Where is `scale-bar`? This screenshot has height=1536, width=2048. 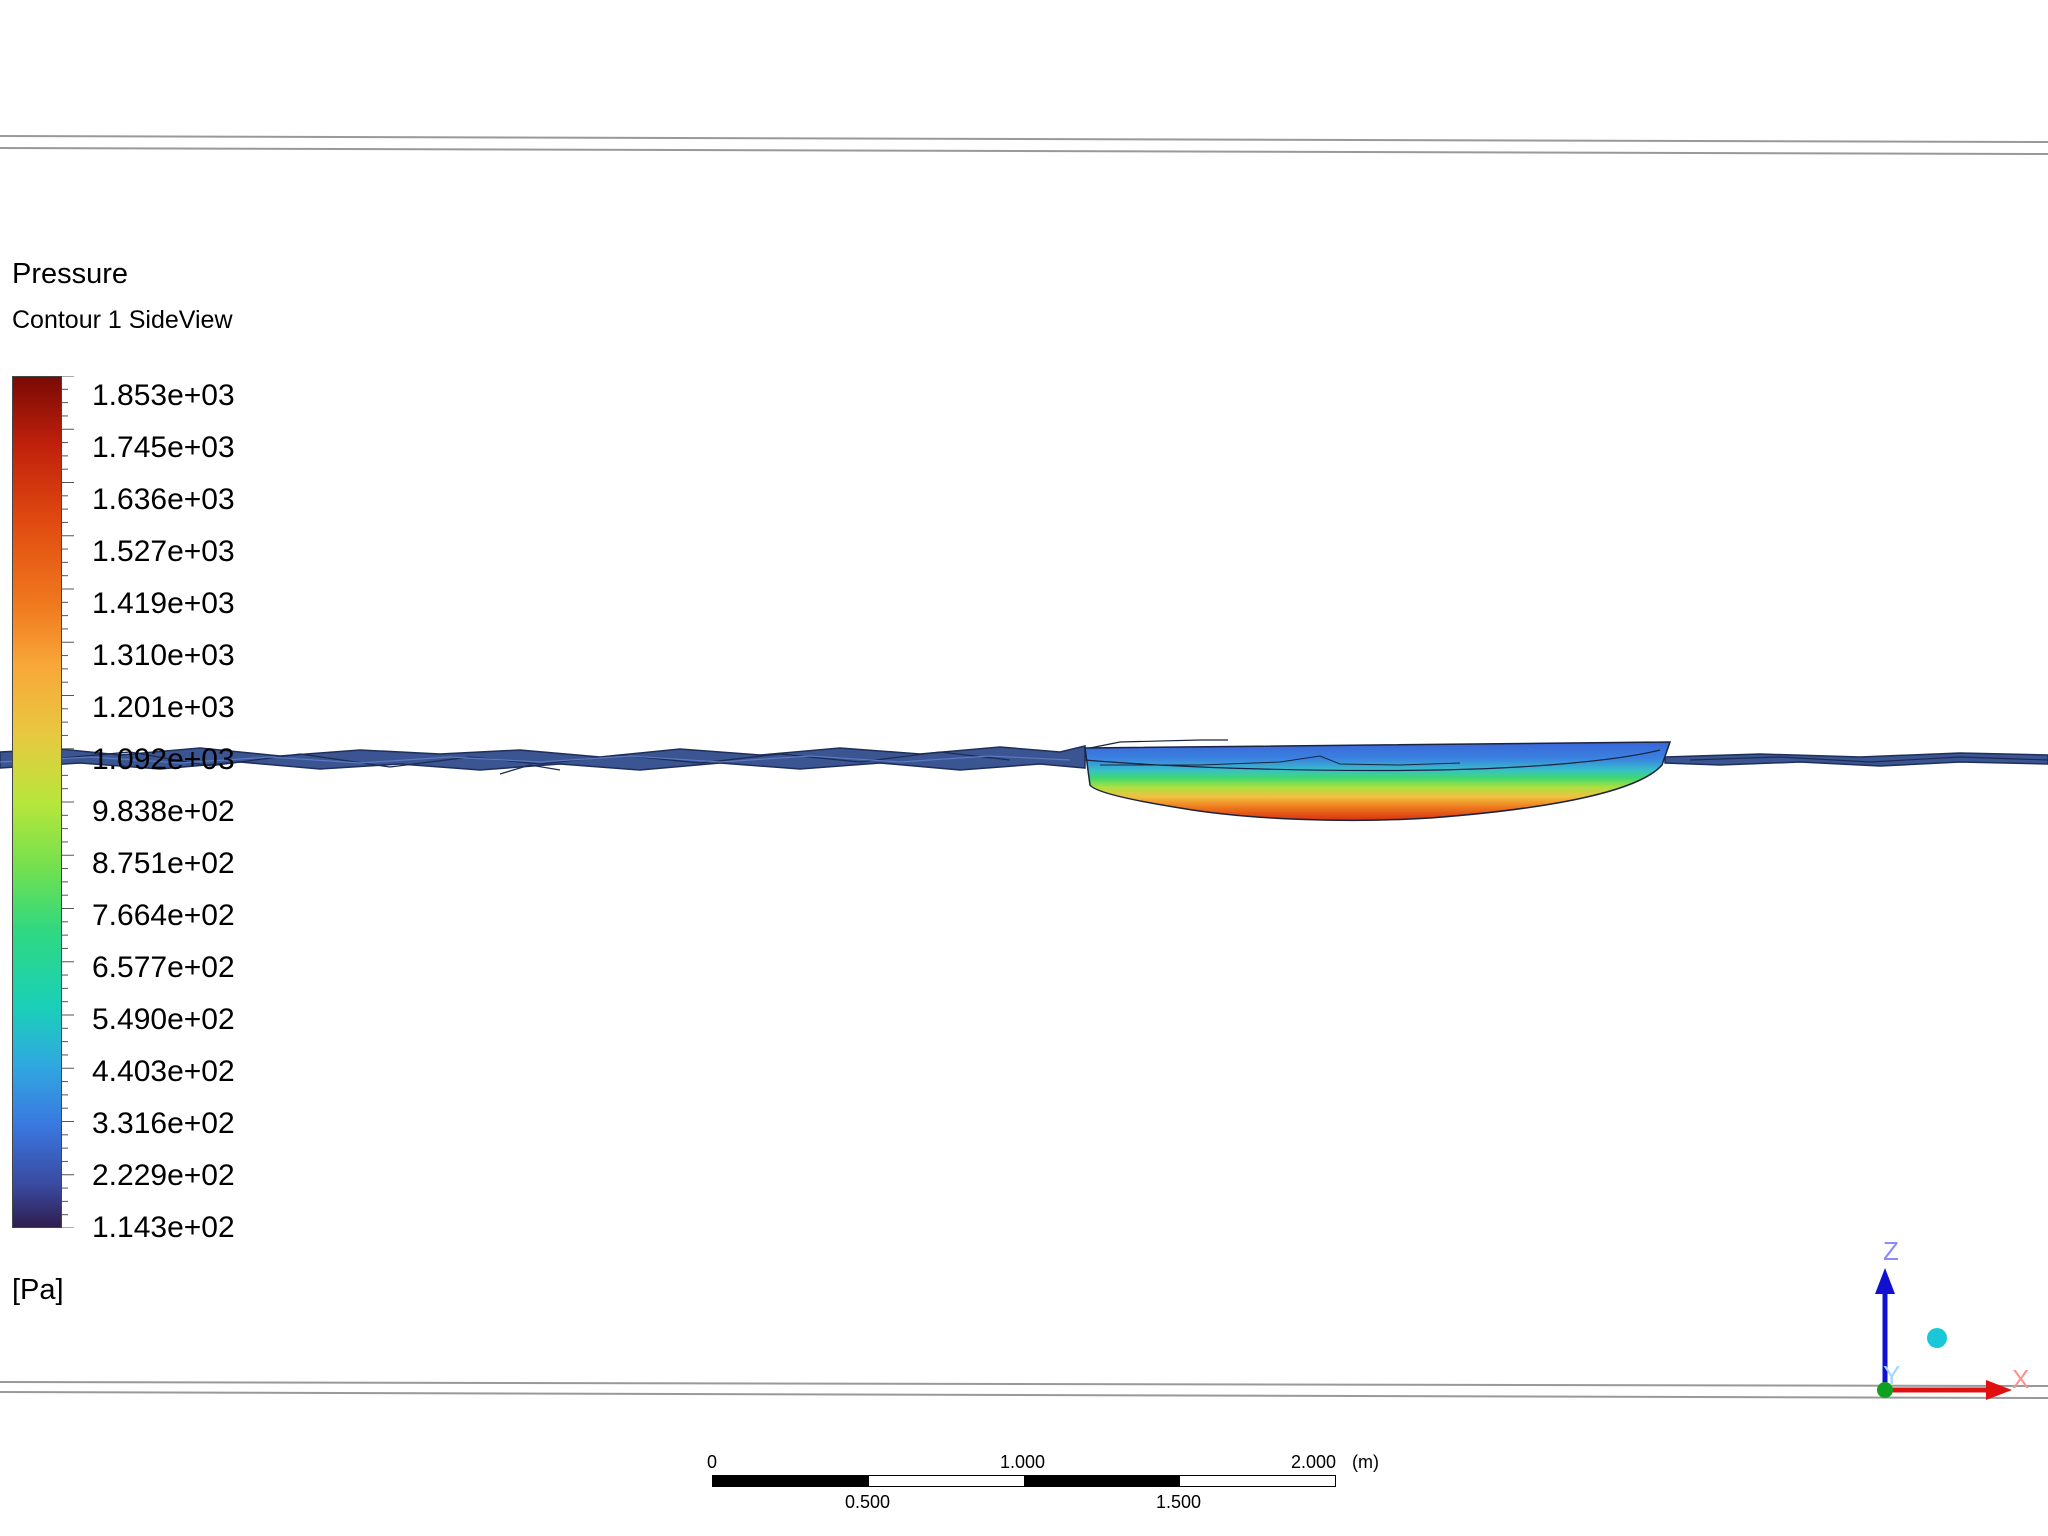 scale-bar is located at coordinates (1024, 1481).